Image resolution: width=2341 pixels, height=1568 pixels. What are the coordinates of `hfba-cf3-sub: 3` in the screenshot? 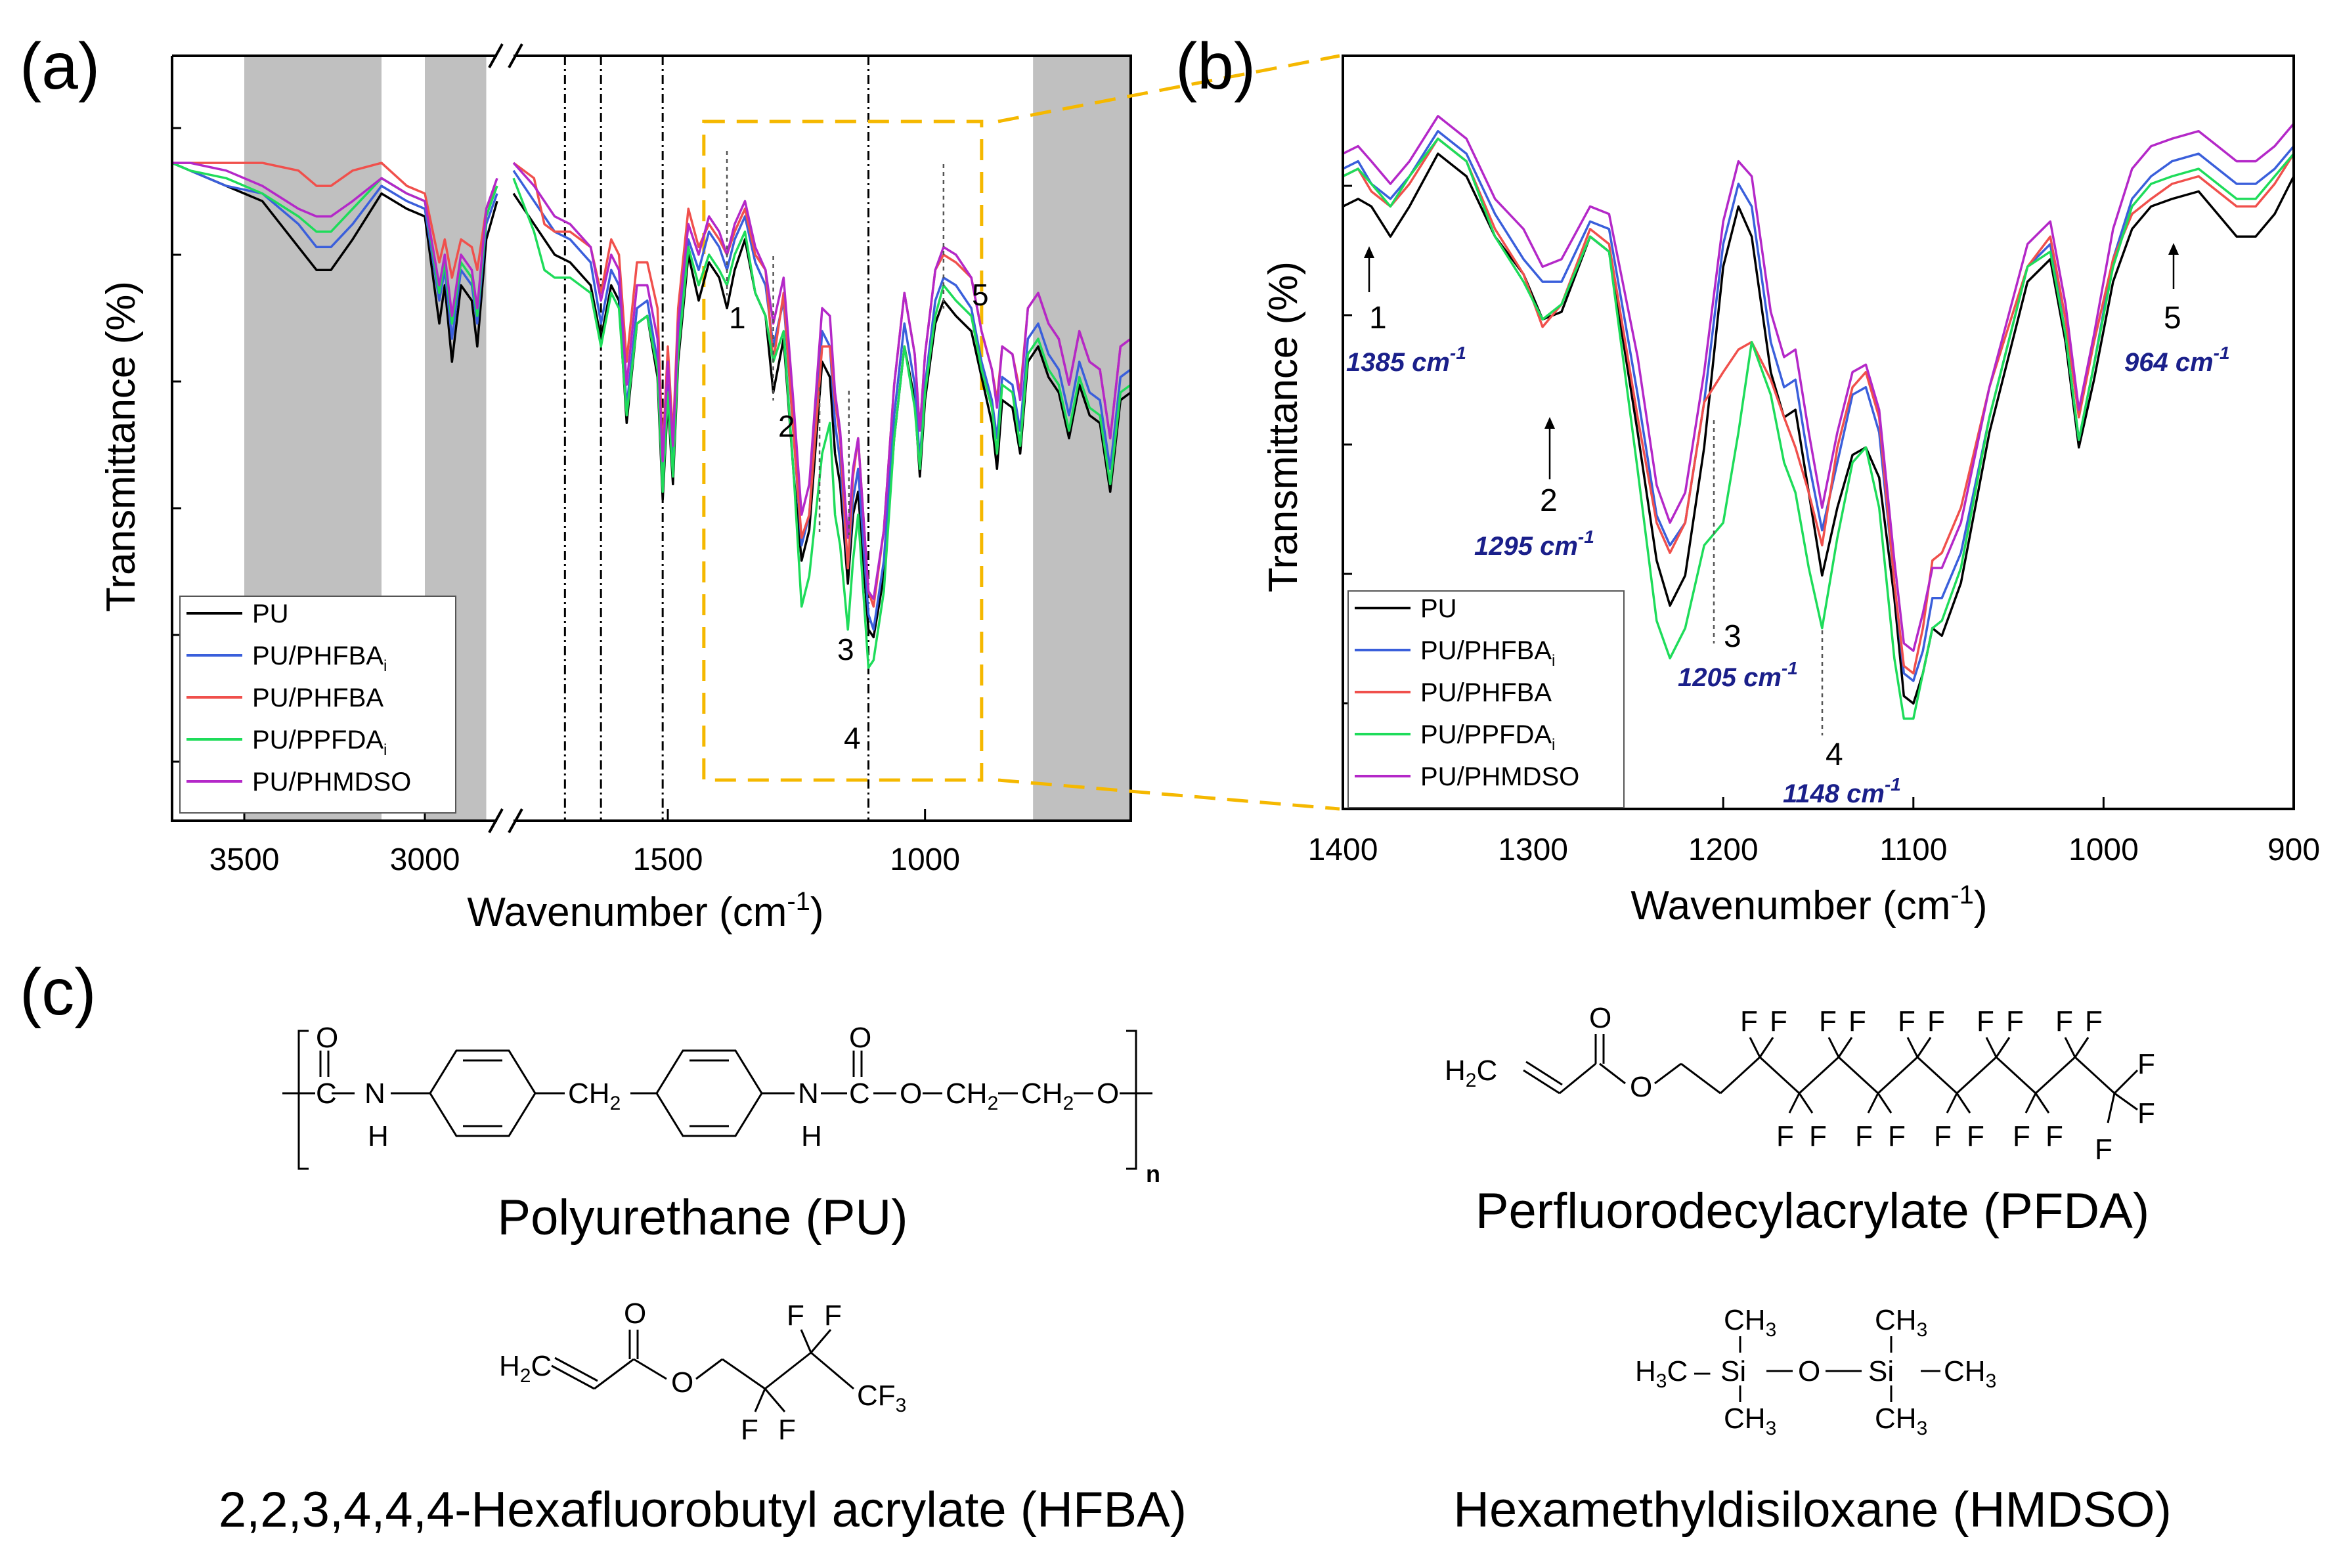 It's located at (901, 1405).